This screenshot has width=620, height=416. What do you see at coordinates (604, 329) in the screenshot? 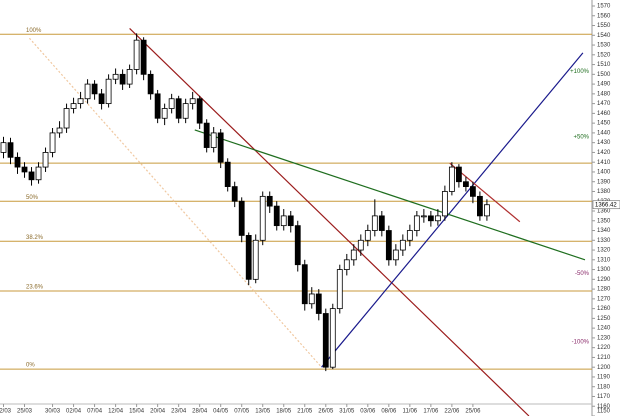
I see `y-tick-label: 1240` at bounding box center [604, 329].